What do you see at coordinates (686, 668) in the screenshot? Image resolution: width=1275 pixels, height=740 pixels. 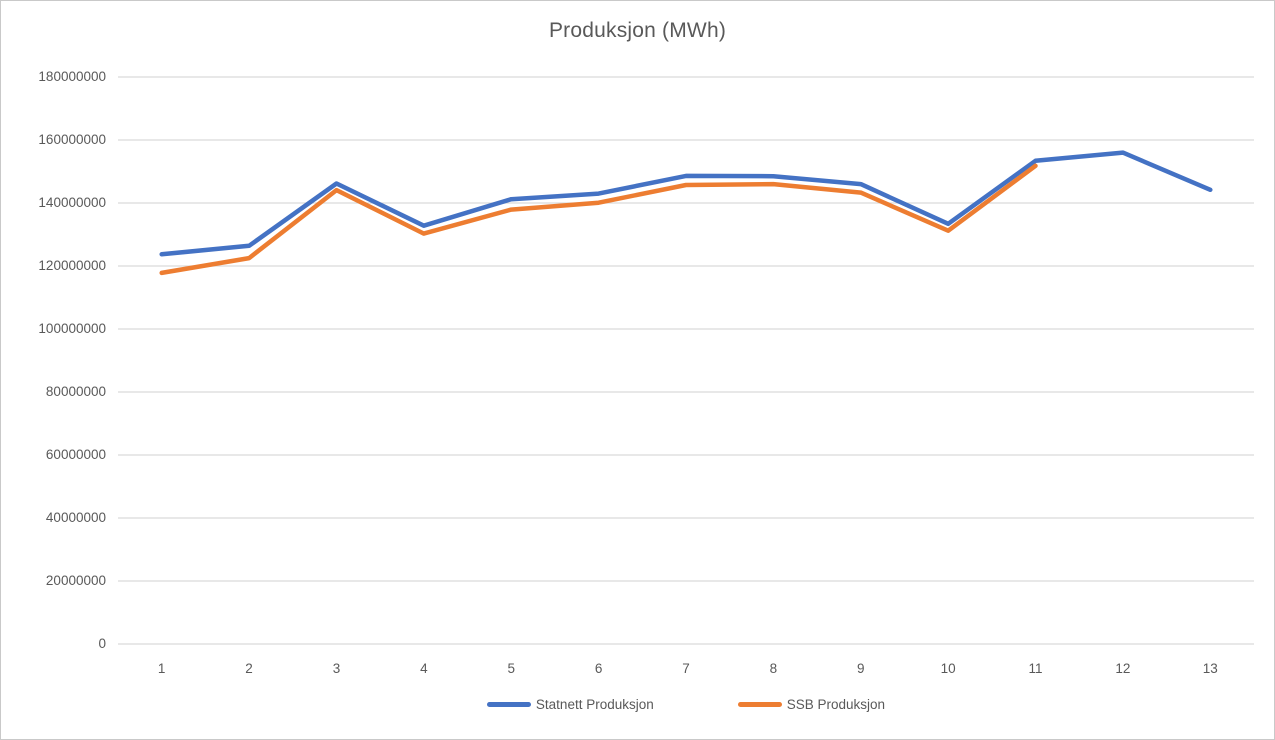 I see `x-axis-tick-label: 7` at bounding box center [686, 668].